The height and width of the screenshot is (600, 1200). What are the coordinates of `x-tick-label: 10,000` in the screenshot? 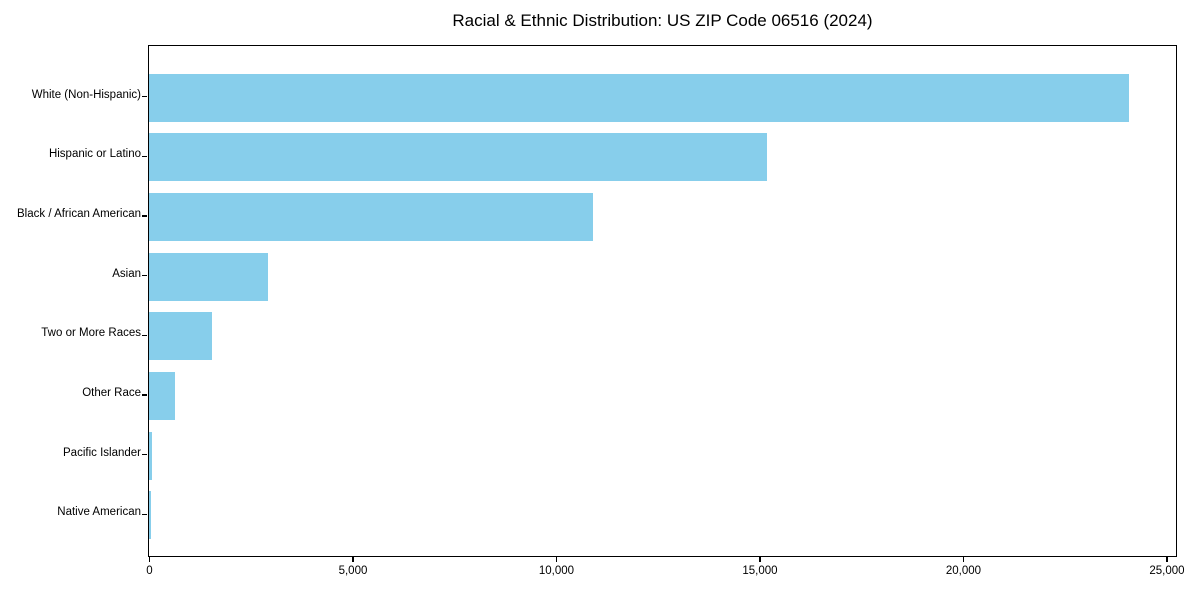 It's located at (556, 571).